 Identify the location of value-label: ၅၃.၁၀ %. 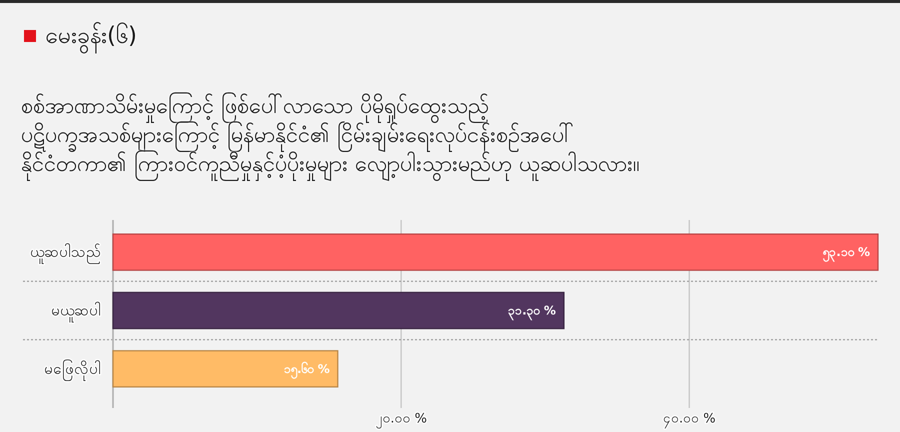
(846, 252).